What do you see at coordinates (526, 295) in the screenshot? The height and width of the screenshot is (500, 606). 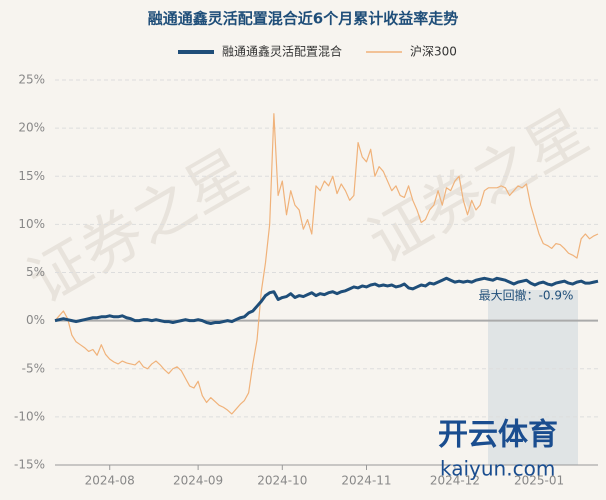 I see `annotation: 最大回撤：-0.9%` at bounding box center [526, 295].